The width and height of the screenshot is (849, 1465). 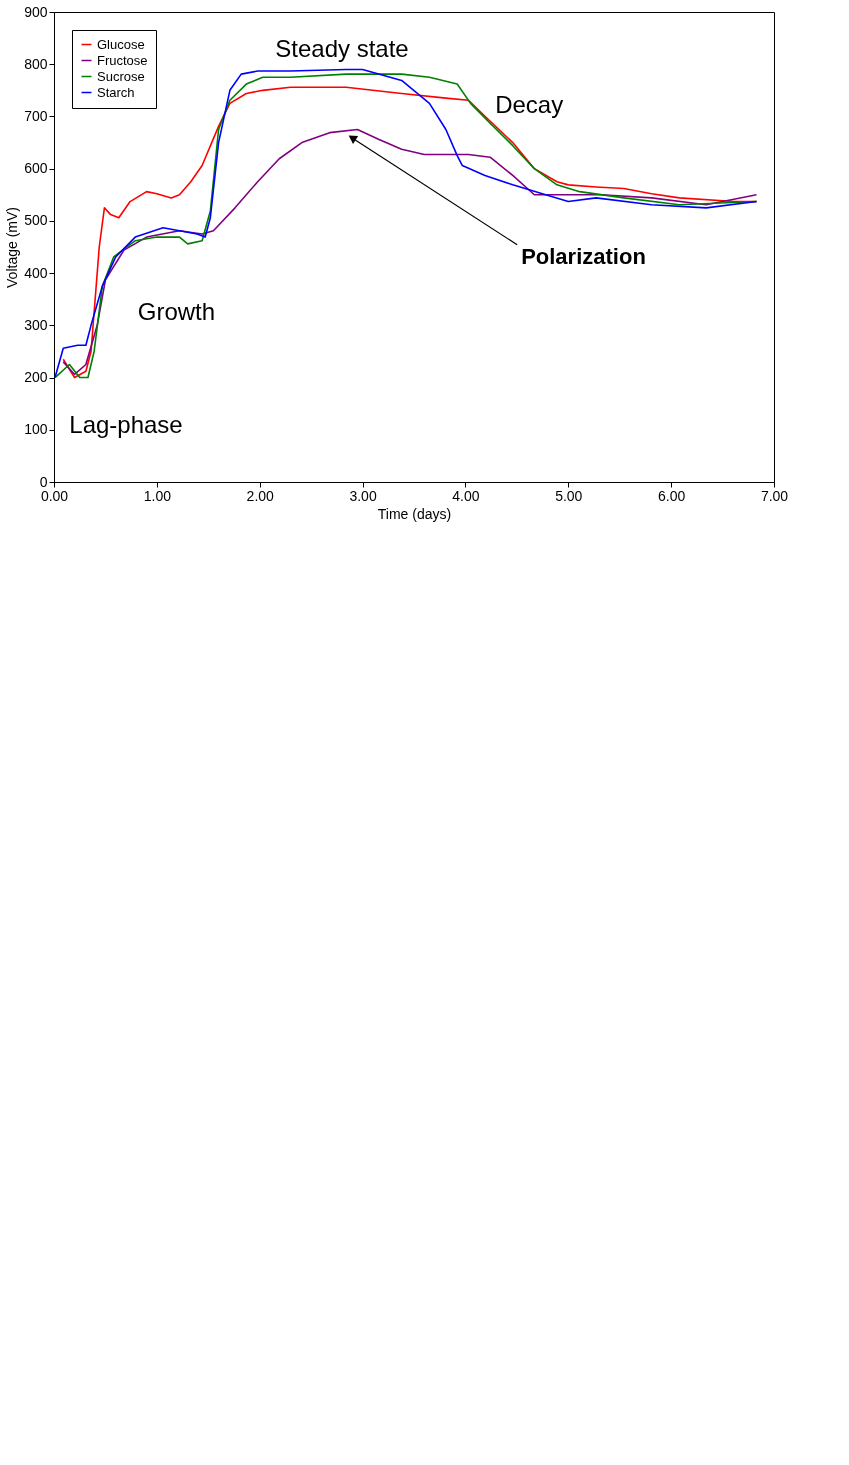 What do you see at coordinates (36, 324) in the screenshot?
I see `y-tick-label: 300` at bounding box center [36, 324].